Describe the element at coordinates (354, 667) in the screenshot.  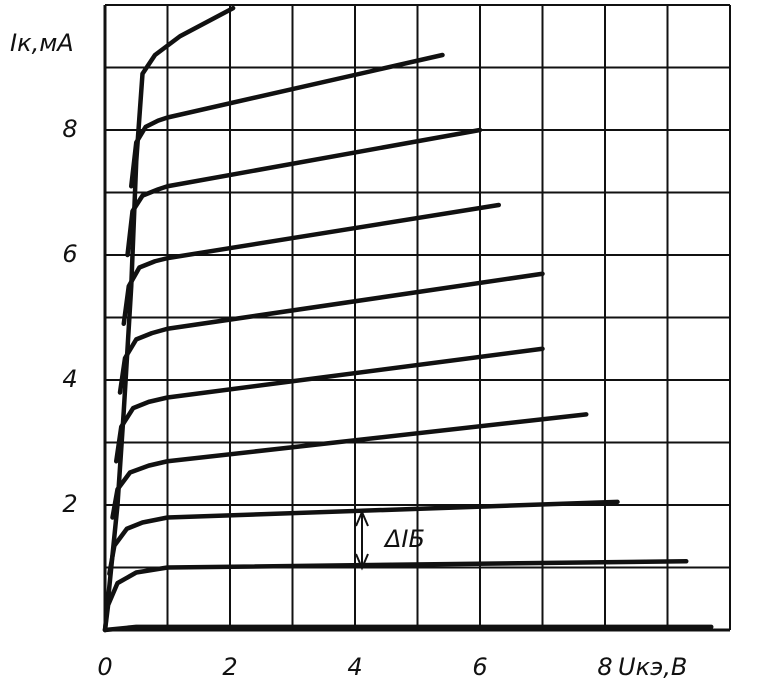
I see `x-tick-label: 4` at that location.